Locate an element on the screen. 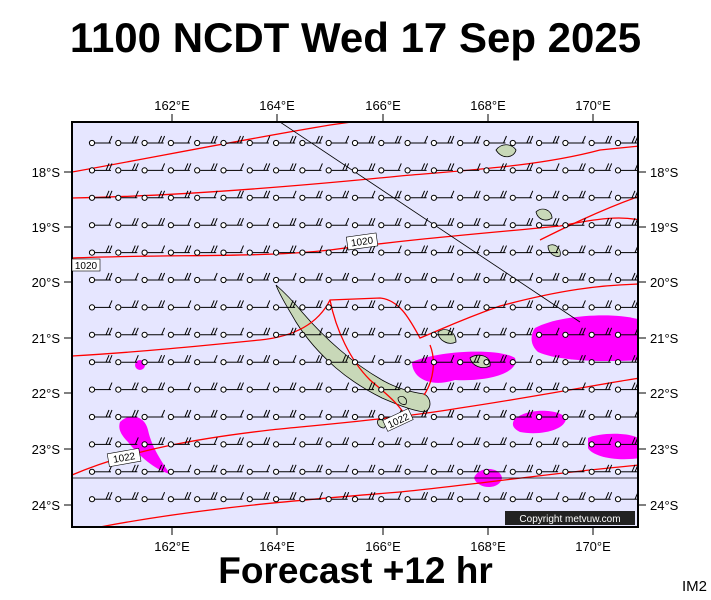  isobar-line is located at coordinates (429, 370).